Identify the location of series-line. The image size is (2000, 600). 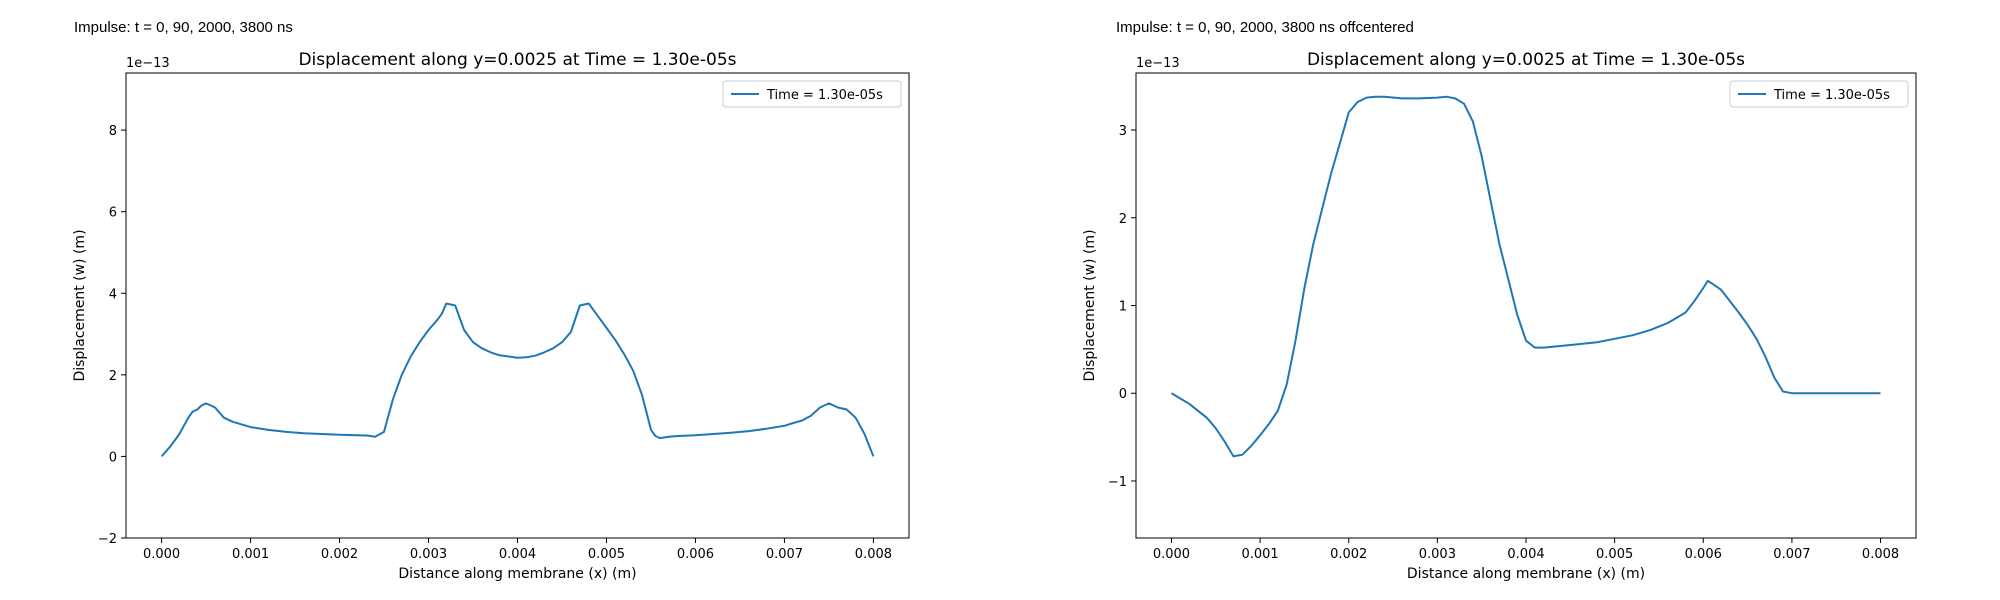
(517, 380).